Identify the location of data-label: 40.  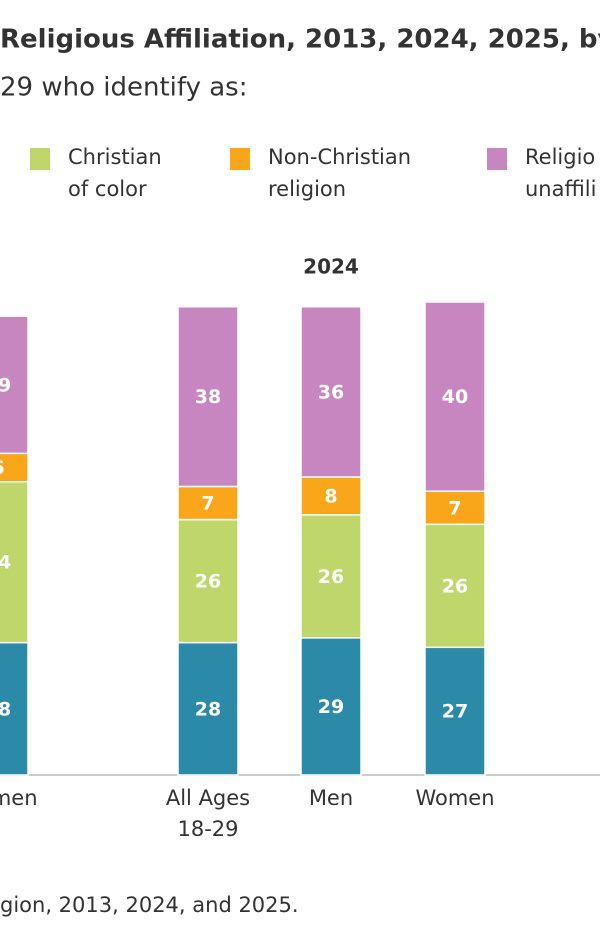
(455, 397).